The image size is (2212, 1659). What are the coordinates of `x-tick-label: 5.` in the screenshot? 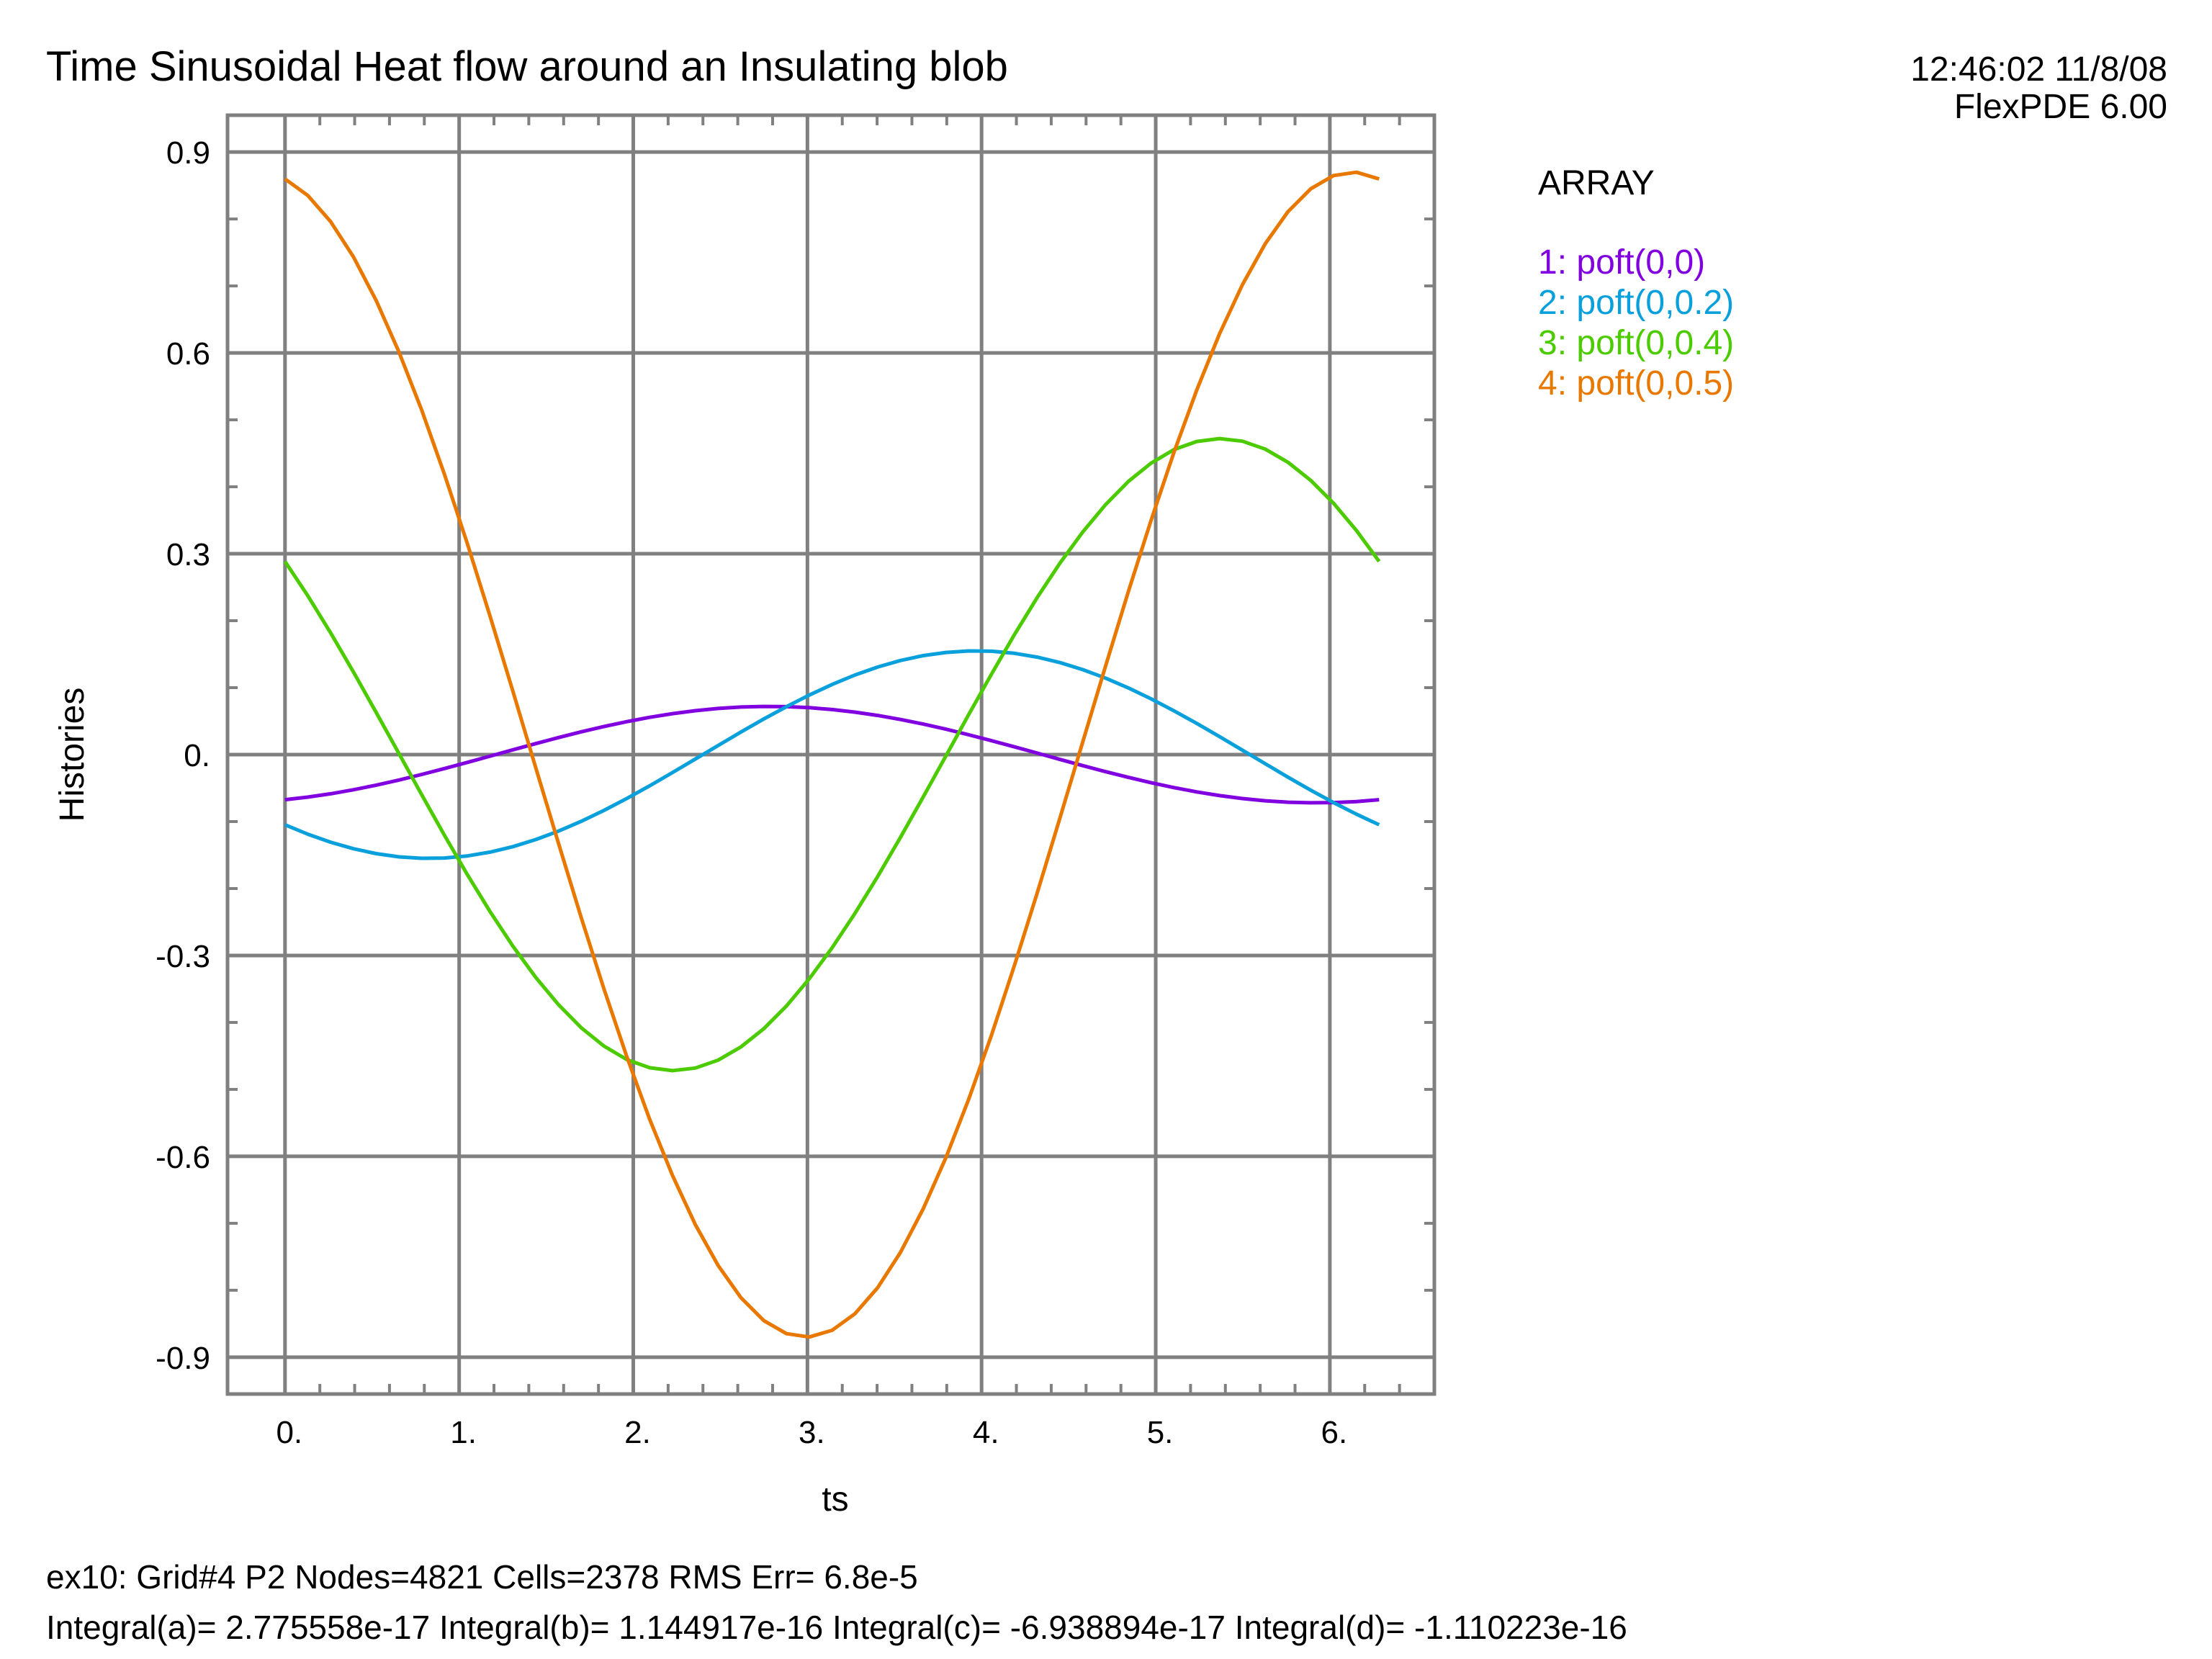 It's located at (1161, 1433).